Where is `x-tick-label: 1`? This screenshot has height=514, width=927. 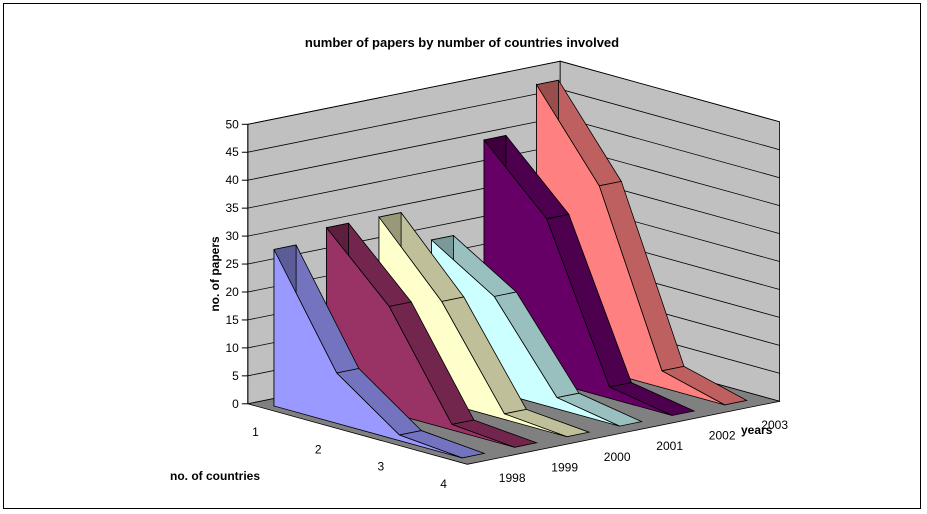
x-tick-label: 1 is located at coordinates (255, 432).